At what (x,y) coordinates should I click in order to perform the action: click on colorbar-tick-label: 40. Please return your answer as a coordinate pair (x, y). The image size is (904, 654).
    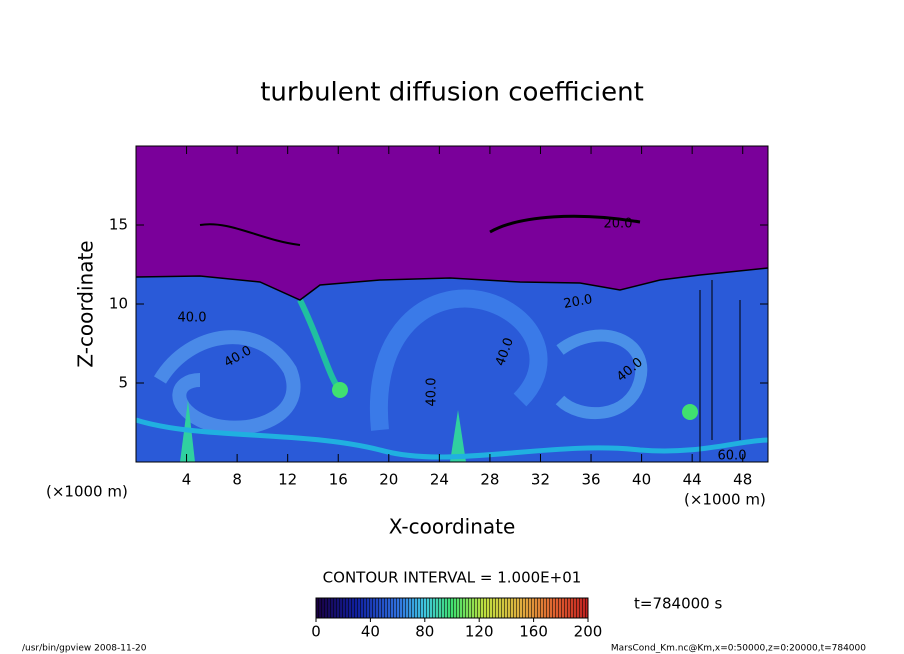
    Looking at the image, I should click on (370, 632).